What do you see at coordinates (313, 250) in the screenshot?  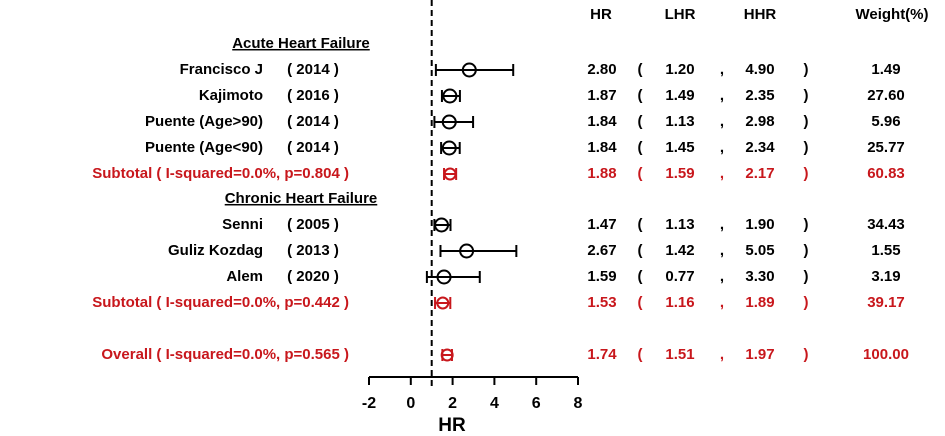 I see `study-year: ( 2013 )` at bounding box center [313, 250].